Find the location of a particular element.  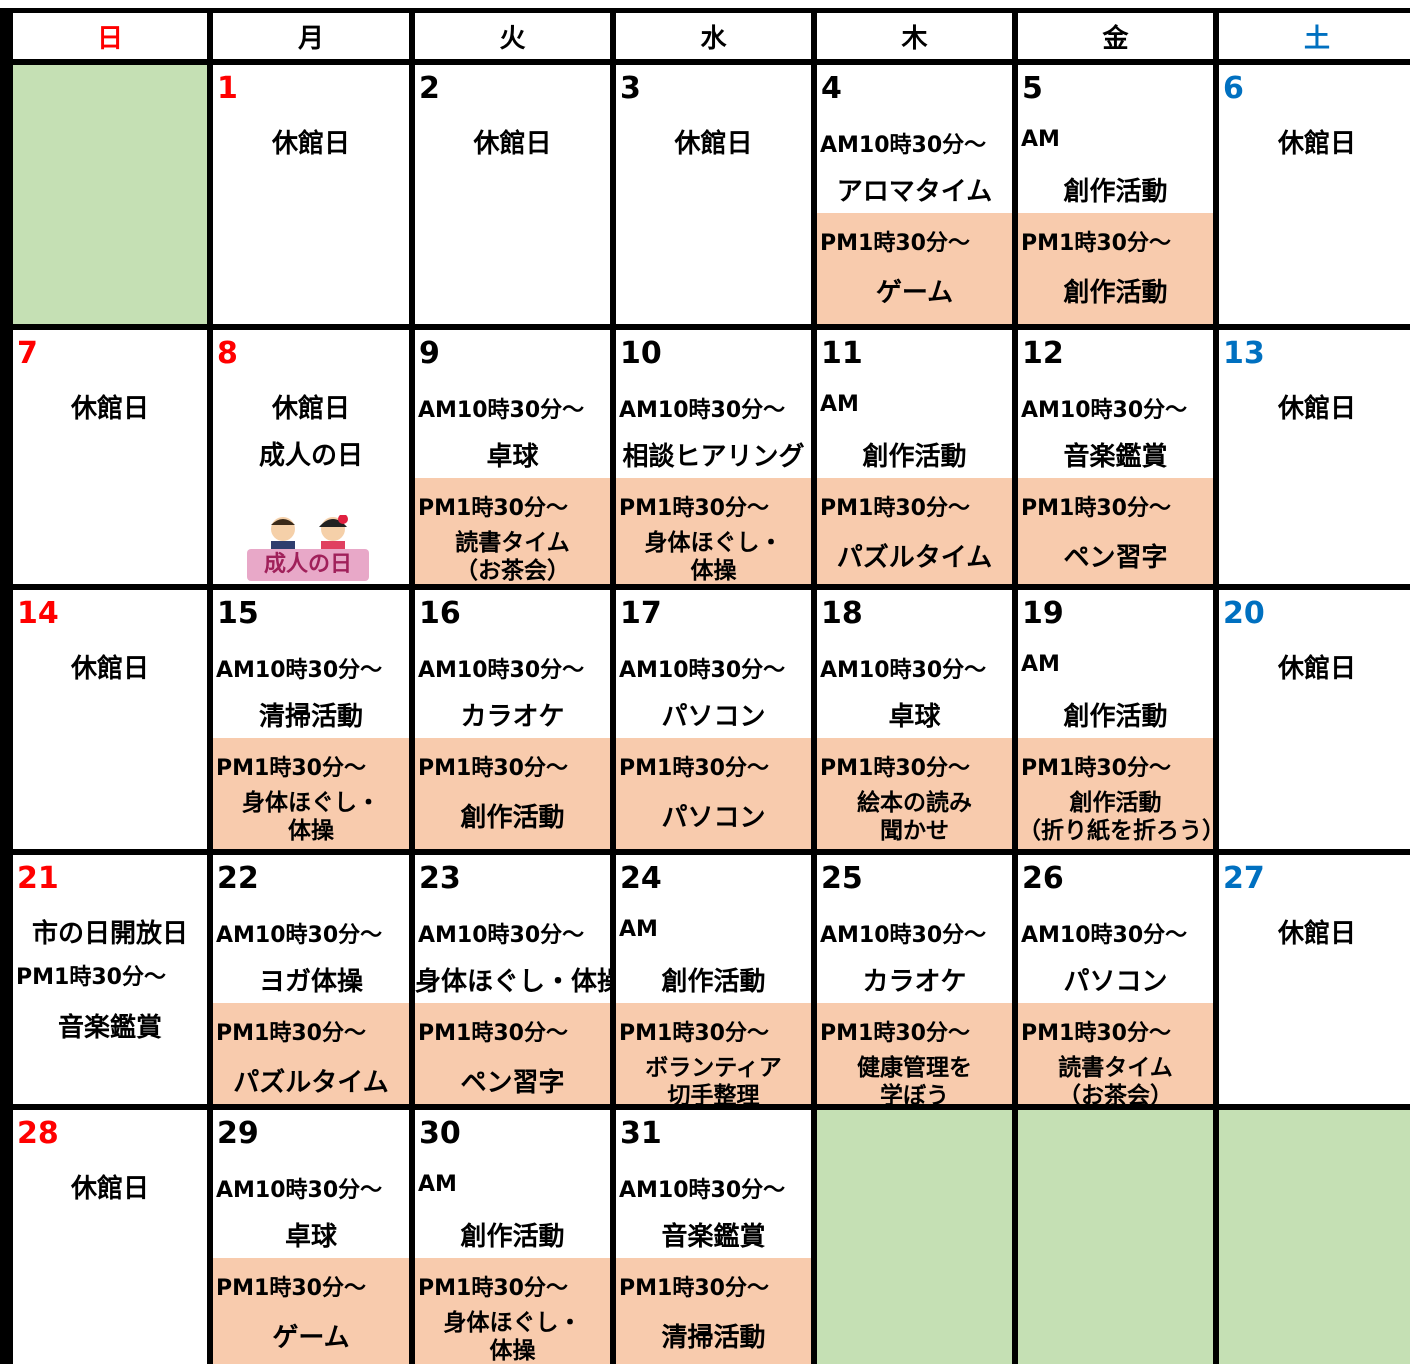

day-cell: 21 市の日開放日 PM1時30分～ 音楽鑑賞 is located at coordinates (110, 979).